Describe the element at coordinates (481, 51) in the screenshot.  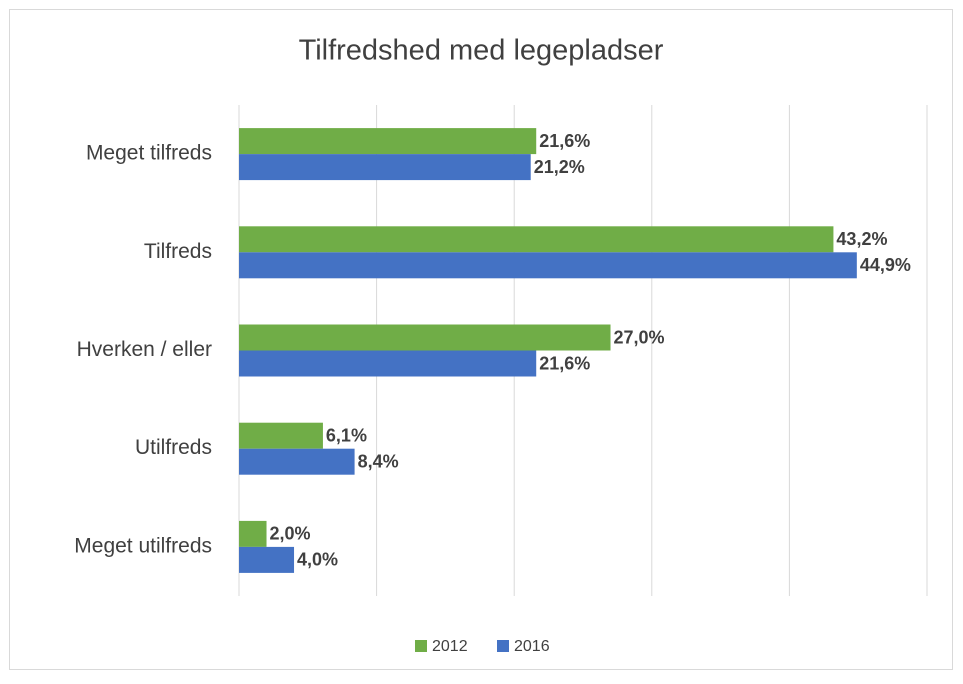
I see `chart-title: Tilfredshed med legepladser` at that location.